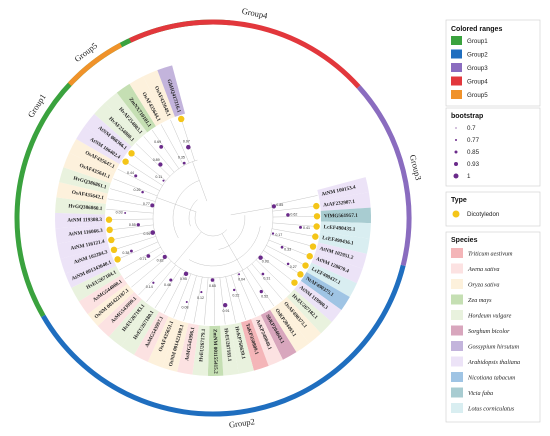 The width and height of the screenshot is (550, 436). What do you see at coordinates (158, 177) in the screenshot?
I see `bootstrap-label: 0.11` at bounding box center [158, 177].